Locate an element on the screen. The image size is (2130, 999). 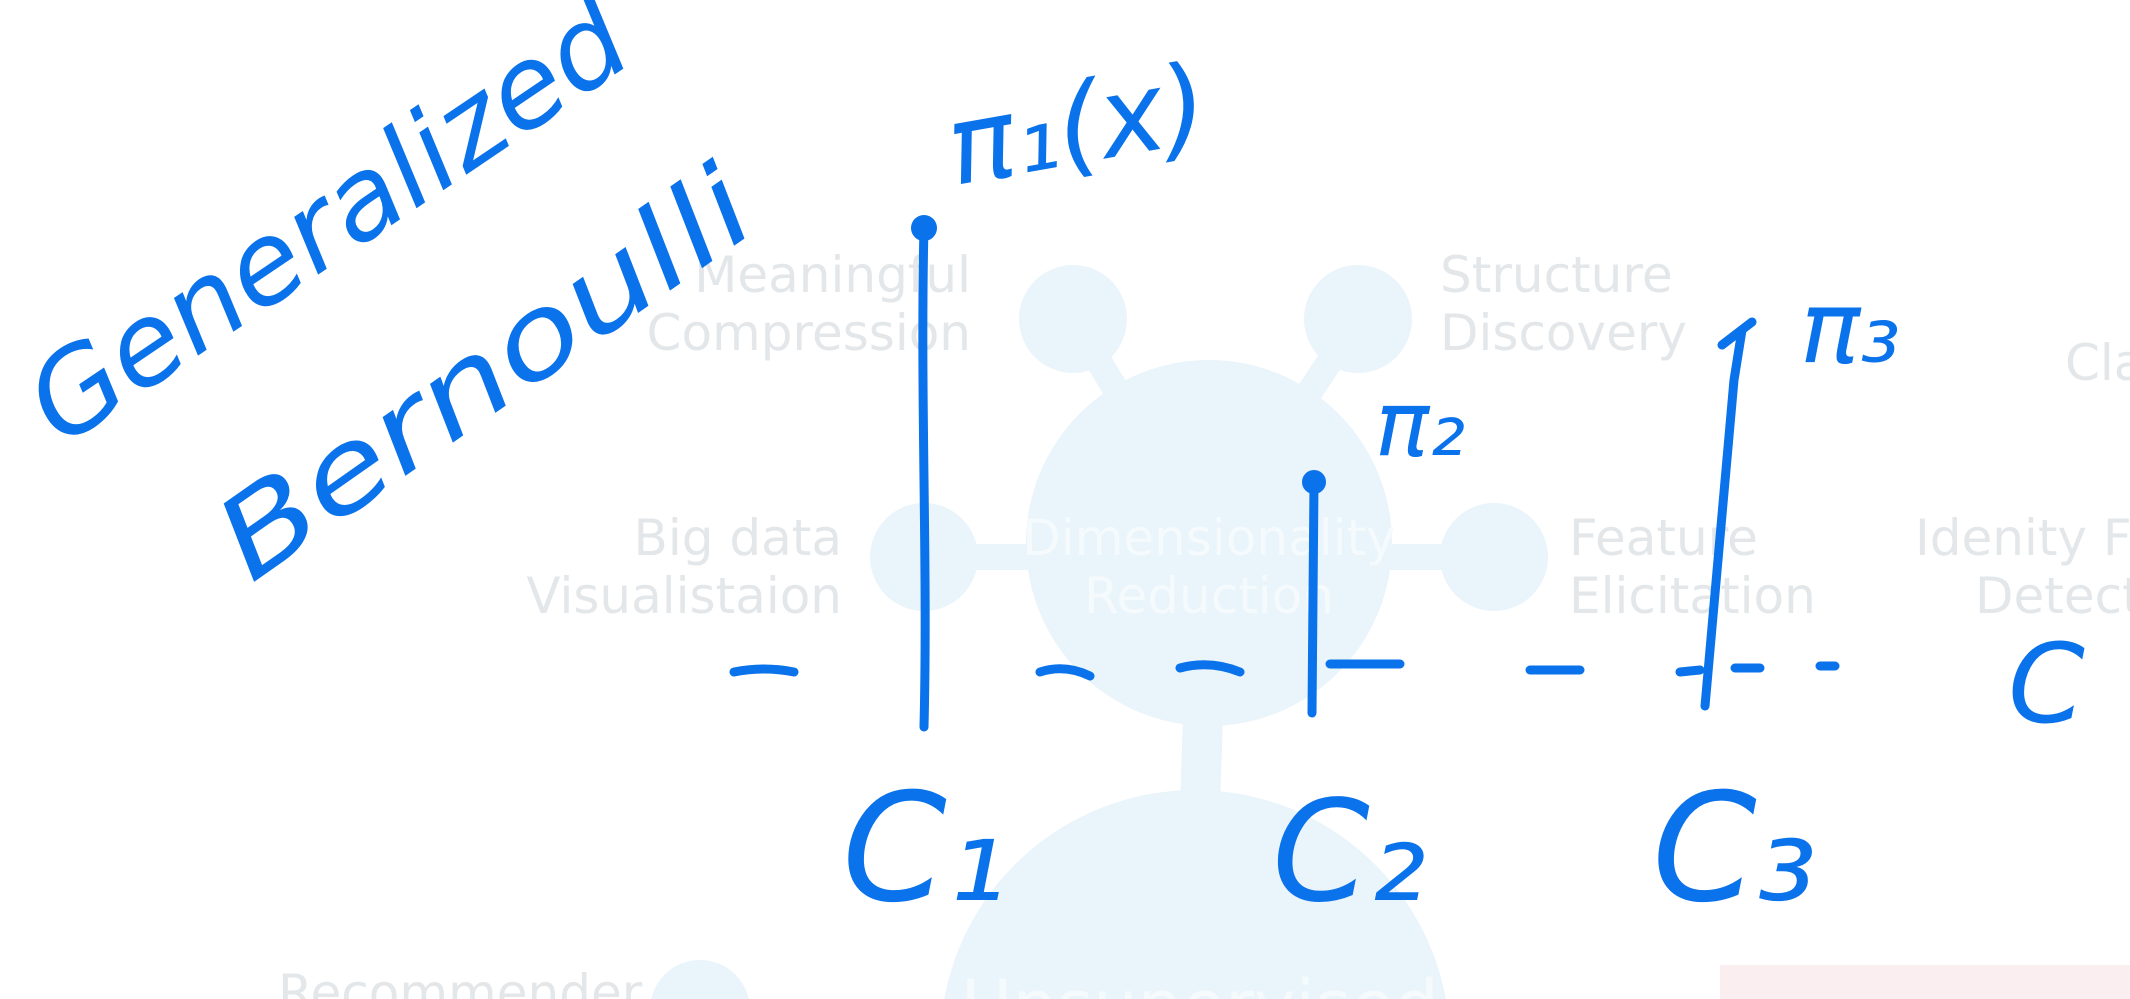
probability-label: π₁(x) is located at coordinates (1077, 124).